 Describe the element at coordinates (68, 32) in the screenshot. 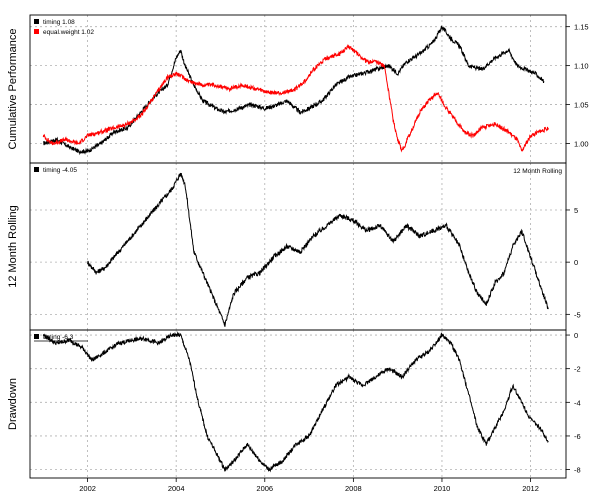

I see `legend-label: equal.weight 1.02` at that location.